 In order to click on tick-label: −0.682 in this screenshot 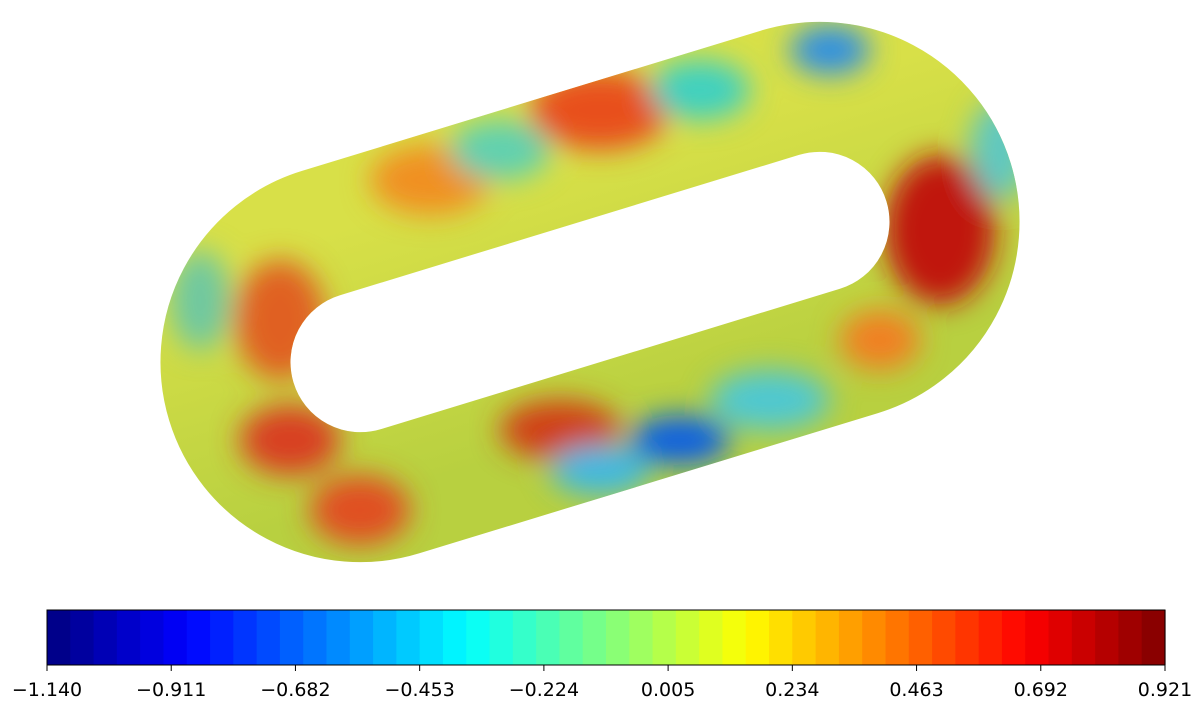, I will do `click(295, 690)`.